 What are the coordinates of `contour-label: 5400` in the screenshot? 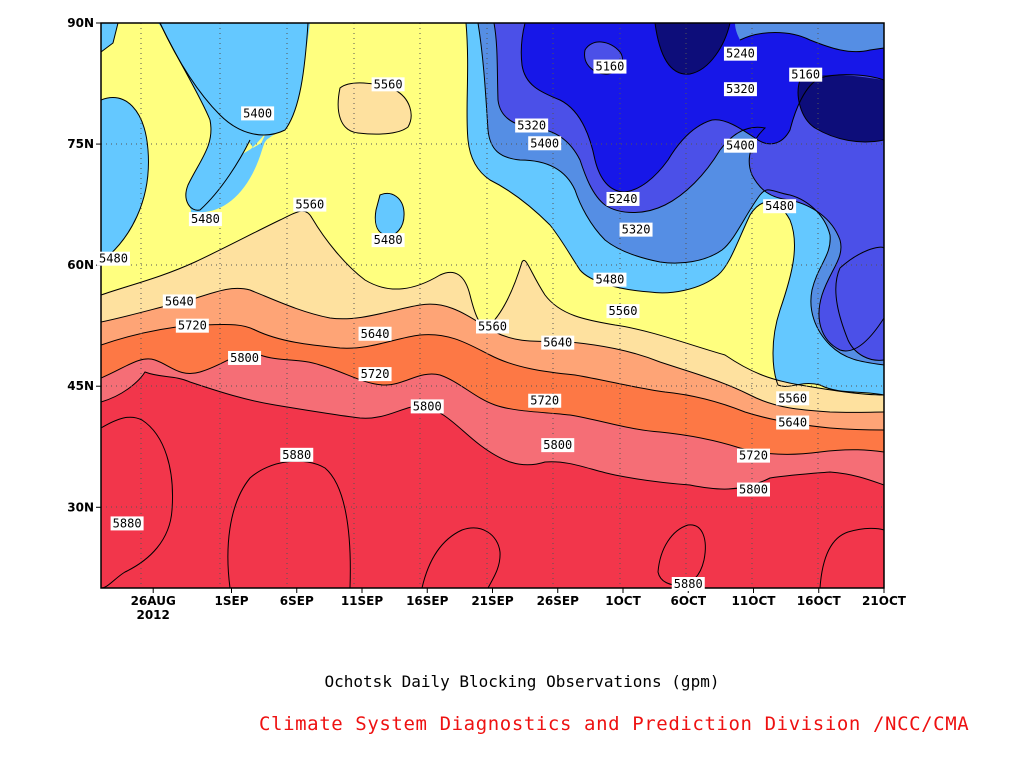 It's located at (740, 145).